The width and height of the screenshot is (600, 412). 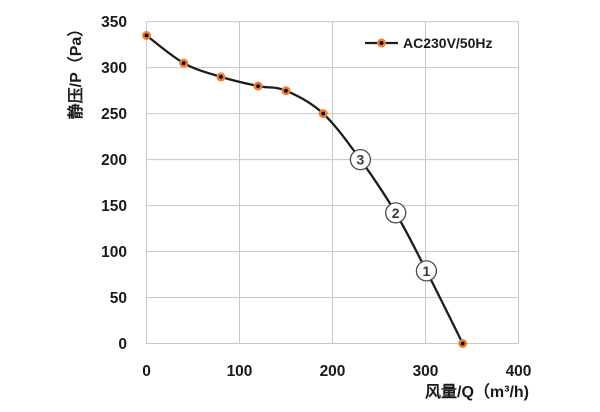 I want to click on y-tick-label-150: 150, so click(x=114, y=206).